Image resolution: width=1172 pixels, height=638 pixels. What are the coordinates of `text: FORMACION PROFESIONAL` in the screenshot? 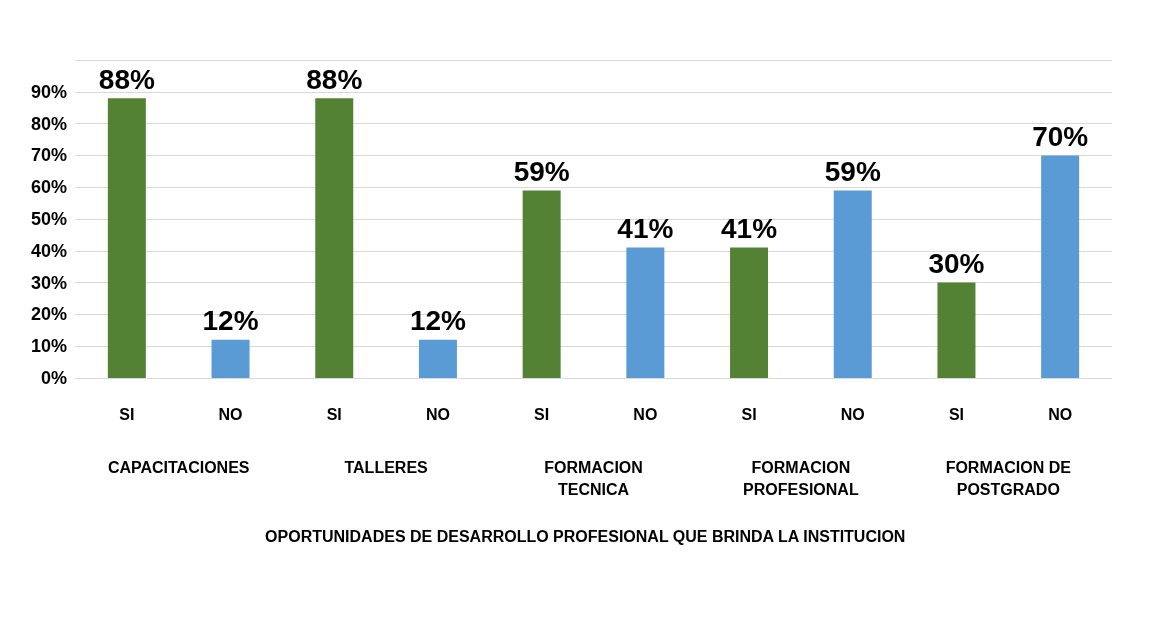 It's located at (801, 478).